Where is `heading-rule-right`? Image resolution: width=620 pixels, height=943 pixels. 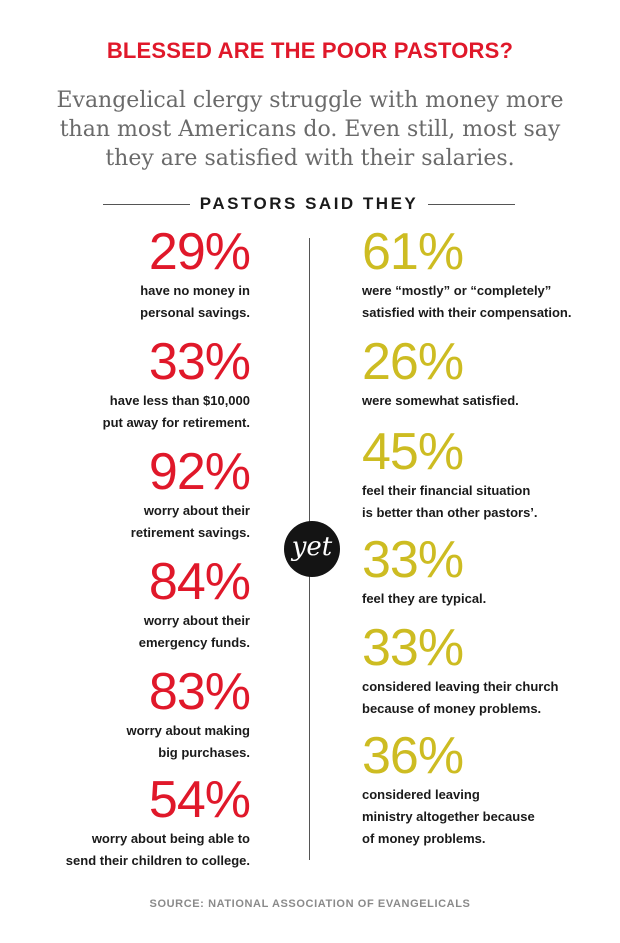
heading-rule-right is located at coordinates (472, 204).